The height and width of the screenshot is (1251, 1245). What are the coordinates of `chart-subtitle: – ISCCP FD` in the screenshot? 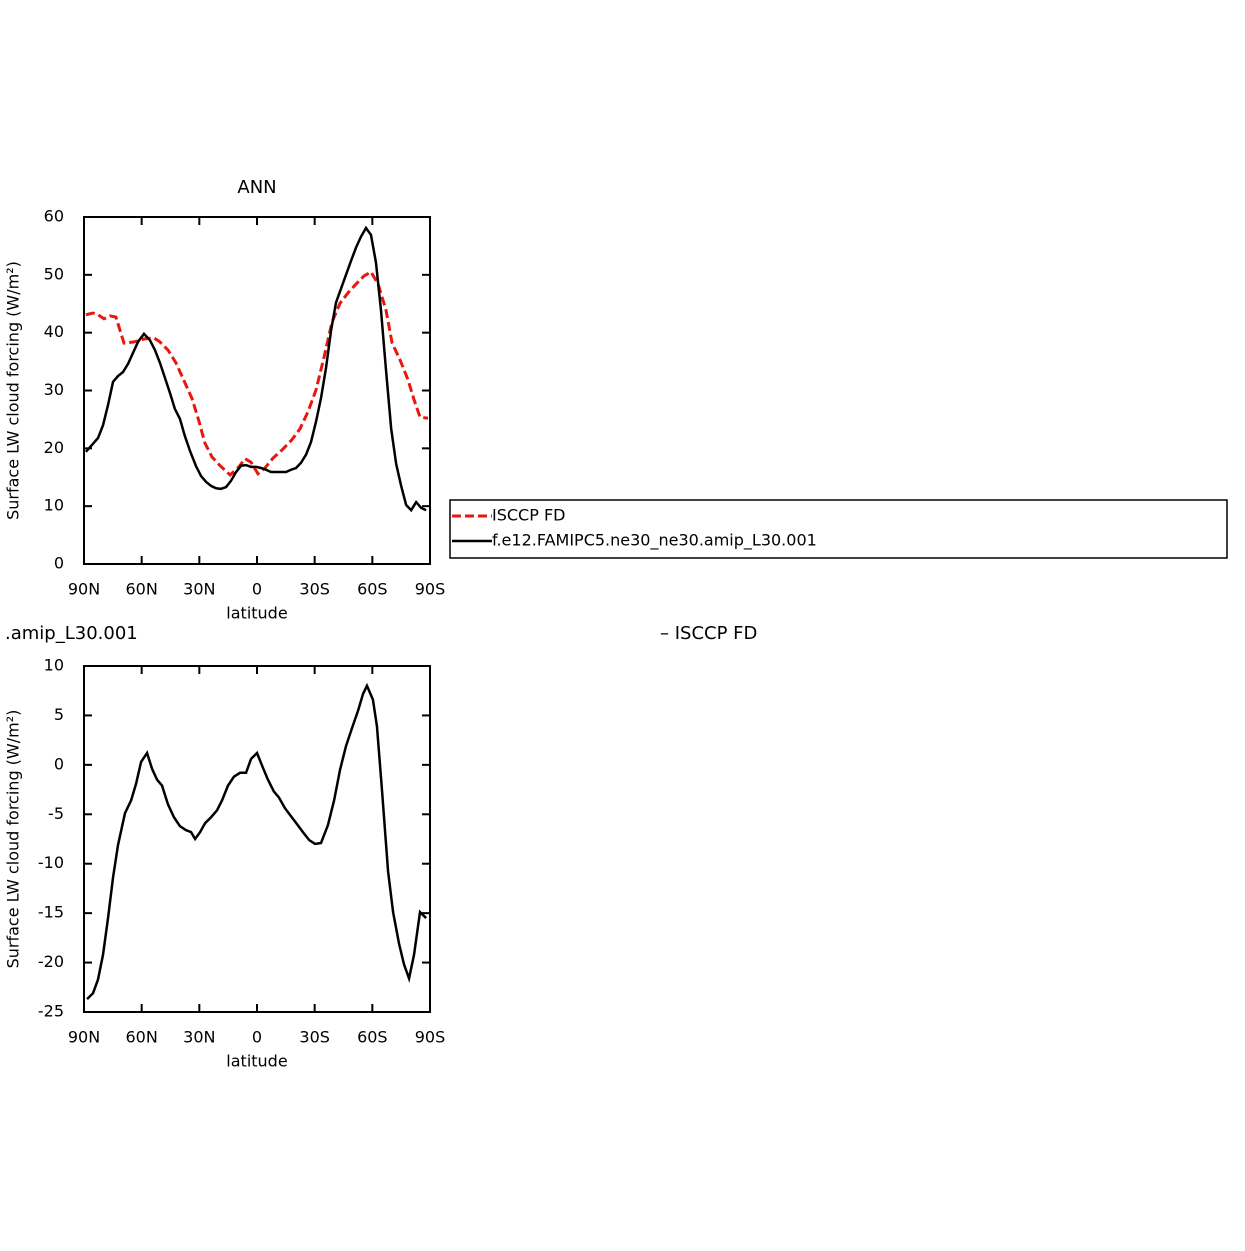 It's located at (708, 633).